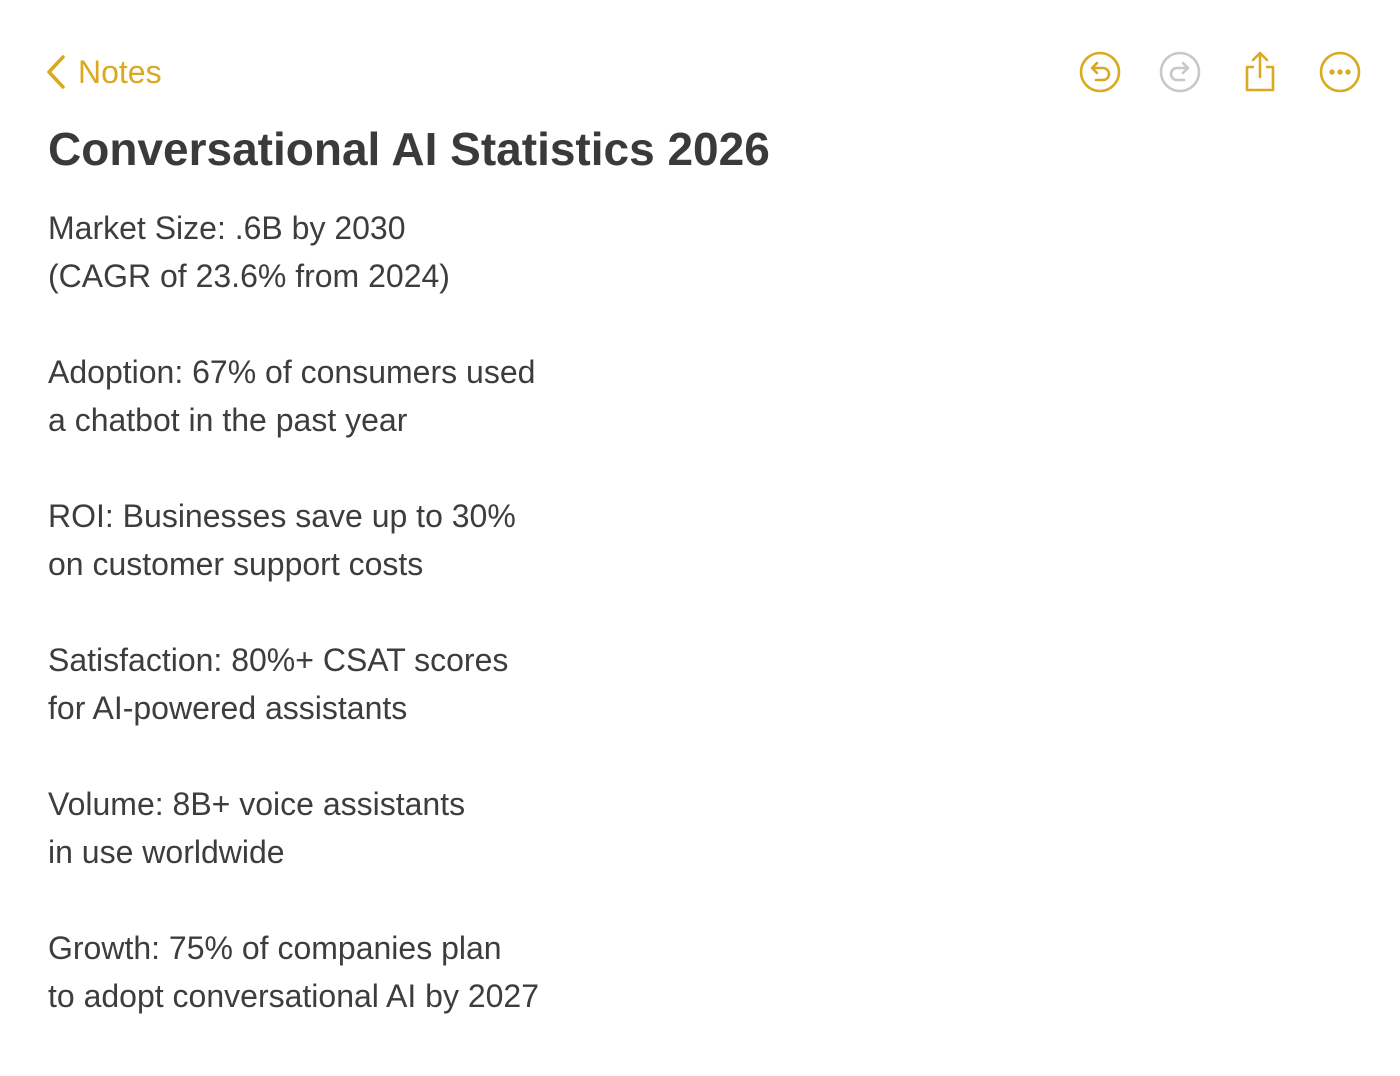 Image resolution: width=1400 pixels, height=1076 pixels. I want to click on more-button, so click(1340, 72).